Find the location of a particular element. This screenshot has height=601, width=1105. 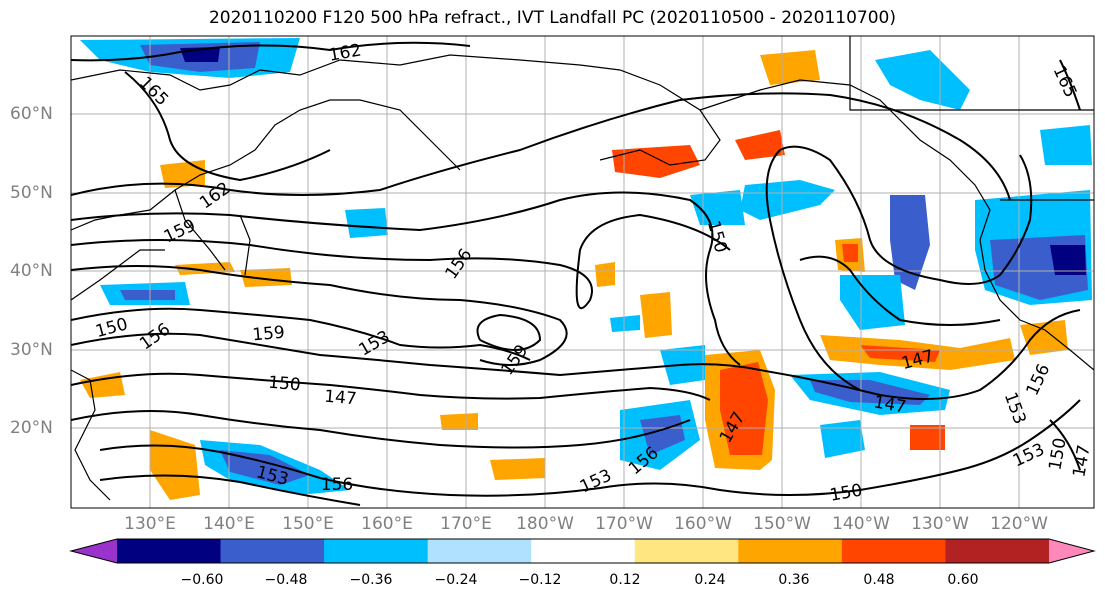

contour-label: 159 is located at coordinates (269, 334).